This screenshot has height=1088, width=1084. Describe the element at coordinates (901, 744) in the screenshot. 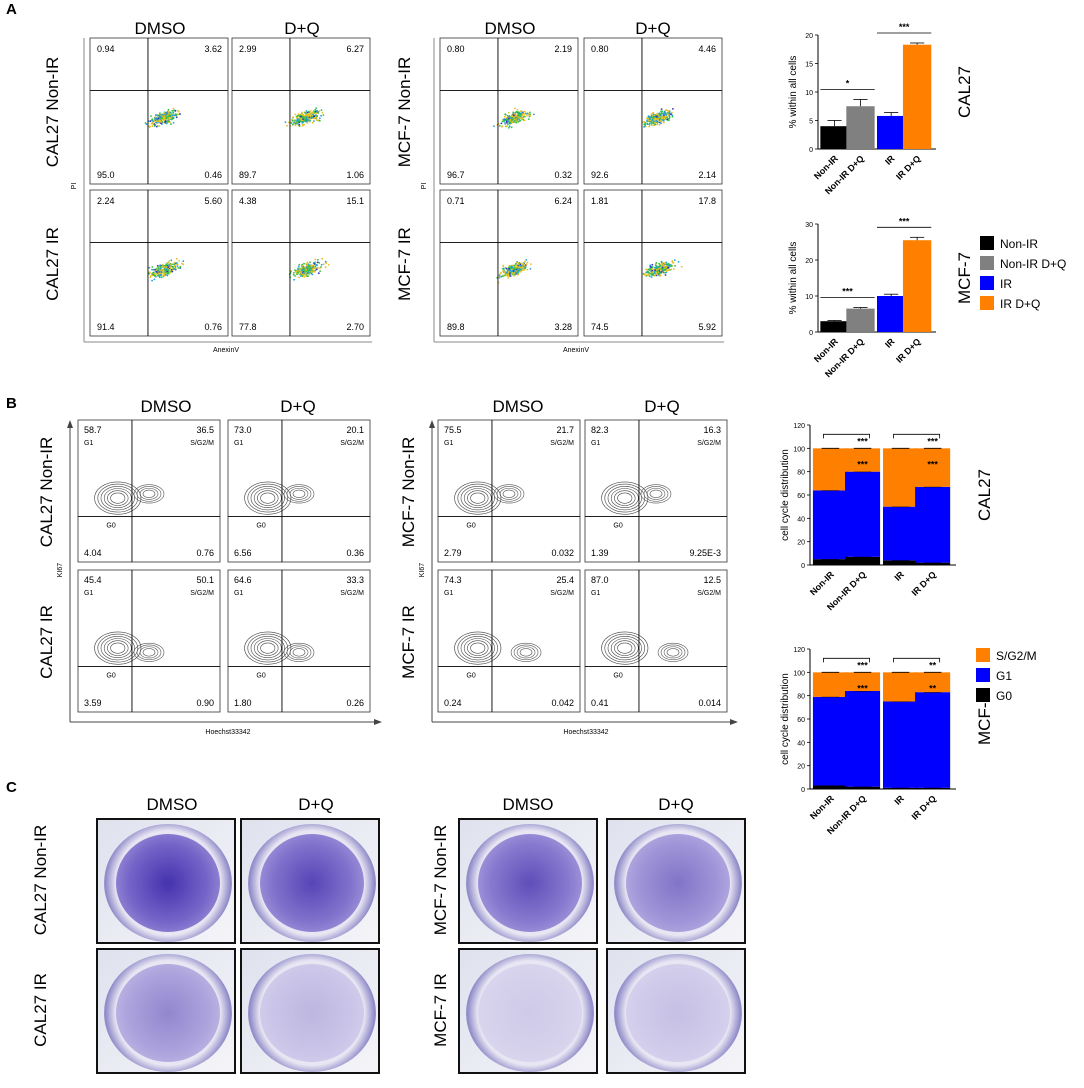

I see `bar-g1` at that location.